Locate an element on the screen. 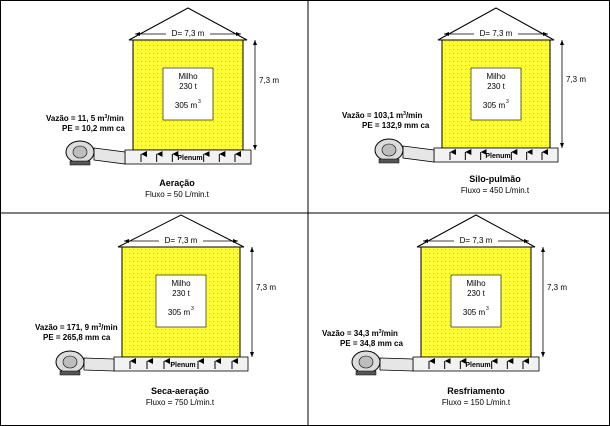  flow-label: Fluxo = 750 L/min.t is located at coordinates (180, 402).